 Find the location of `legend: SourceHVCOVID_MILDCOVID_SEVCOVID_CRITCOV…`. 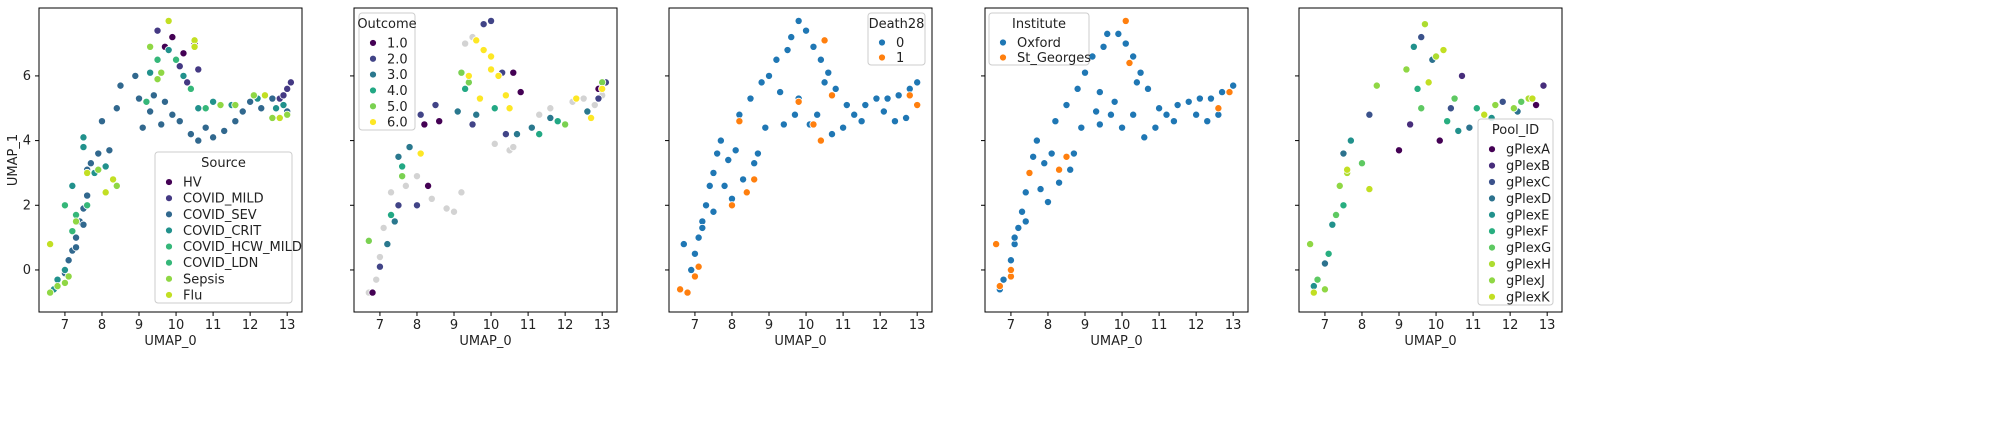

legend: SourceHVCOVID_MILDCOVID_SEVCOVID_CRITCOV… is located at coordinates (228, 227).